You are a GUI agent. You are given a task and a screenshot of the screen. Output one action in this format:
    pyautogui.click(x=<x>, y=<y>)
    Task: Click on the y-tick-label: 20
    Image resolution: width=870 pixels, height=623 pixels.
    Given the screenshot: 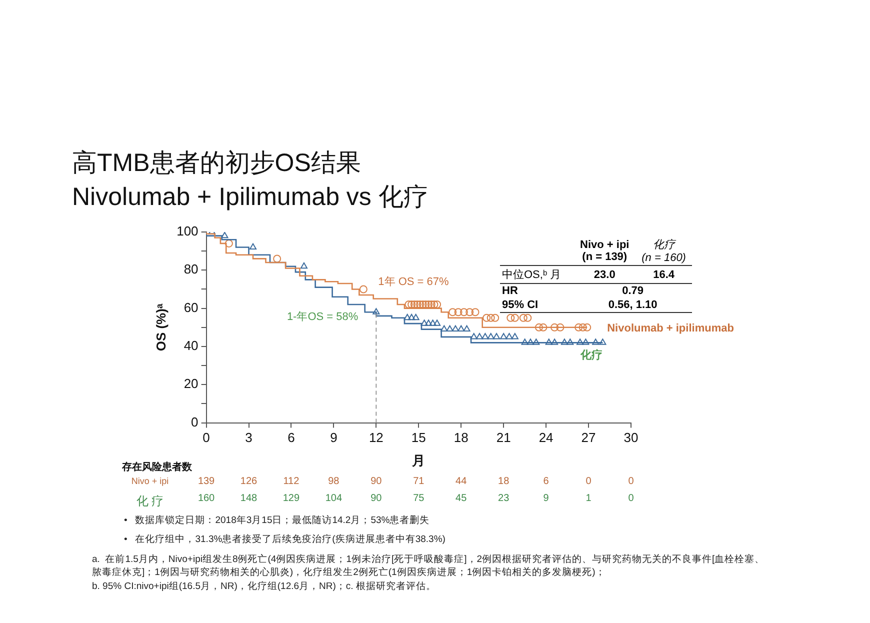 What is the action you would take?
    pyautogui.click(x=191, y=384)
    